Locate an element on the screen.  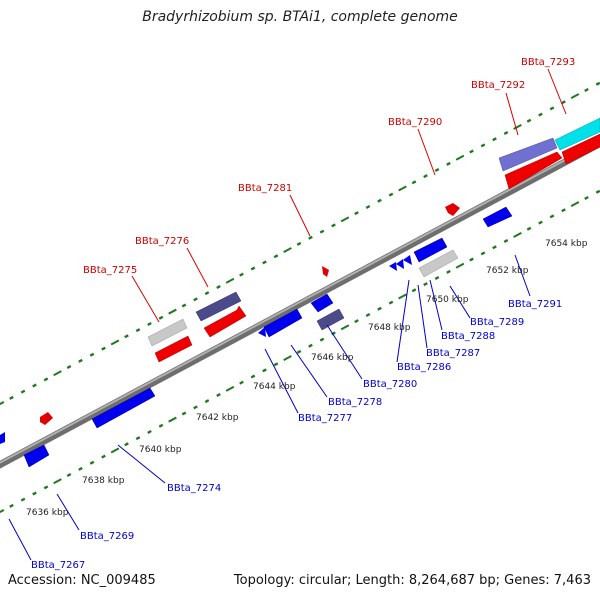
gene-label-bottom: BBta_7289 is located at coordinates (497, 322).